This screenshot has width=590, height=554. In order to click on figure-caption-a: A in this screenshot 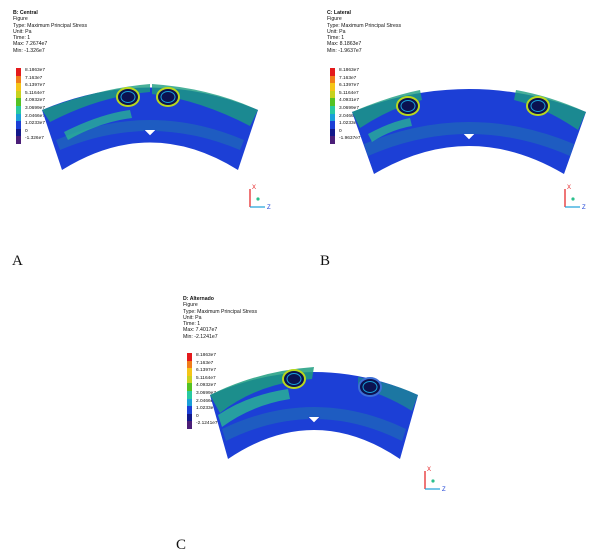, I will do `click(17, 261)`.